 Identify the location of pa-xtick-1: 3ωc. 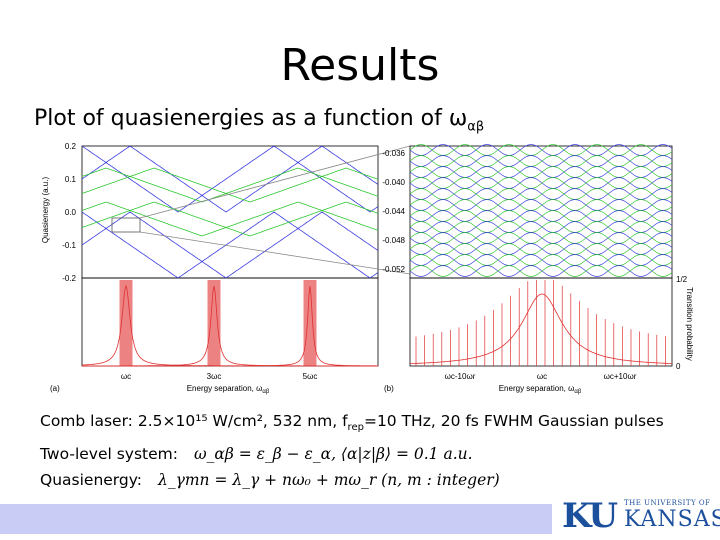
(214, 376).